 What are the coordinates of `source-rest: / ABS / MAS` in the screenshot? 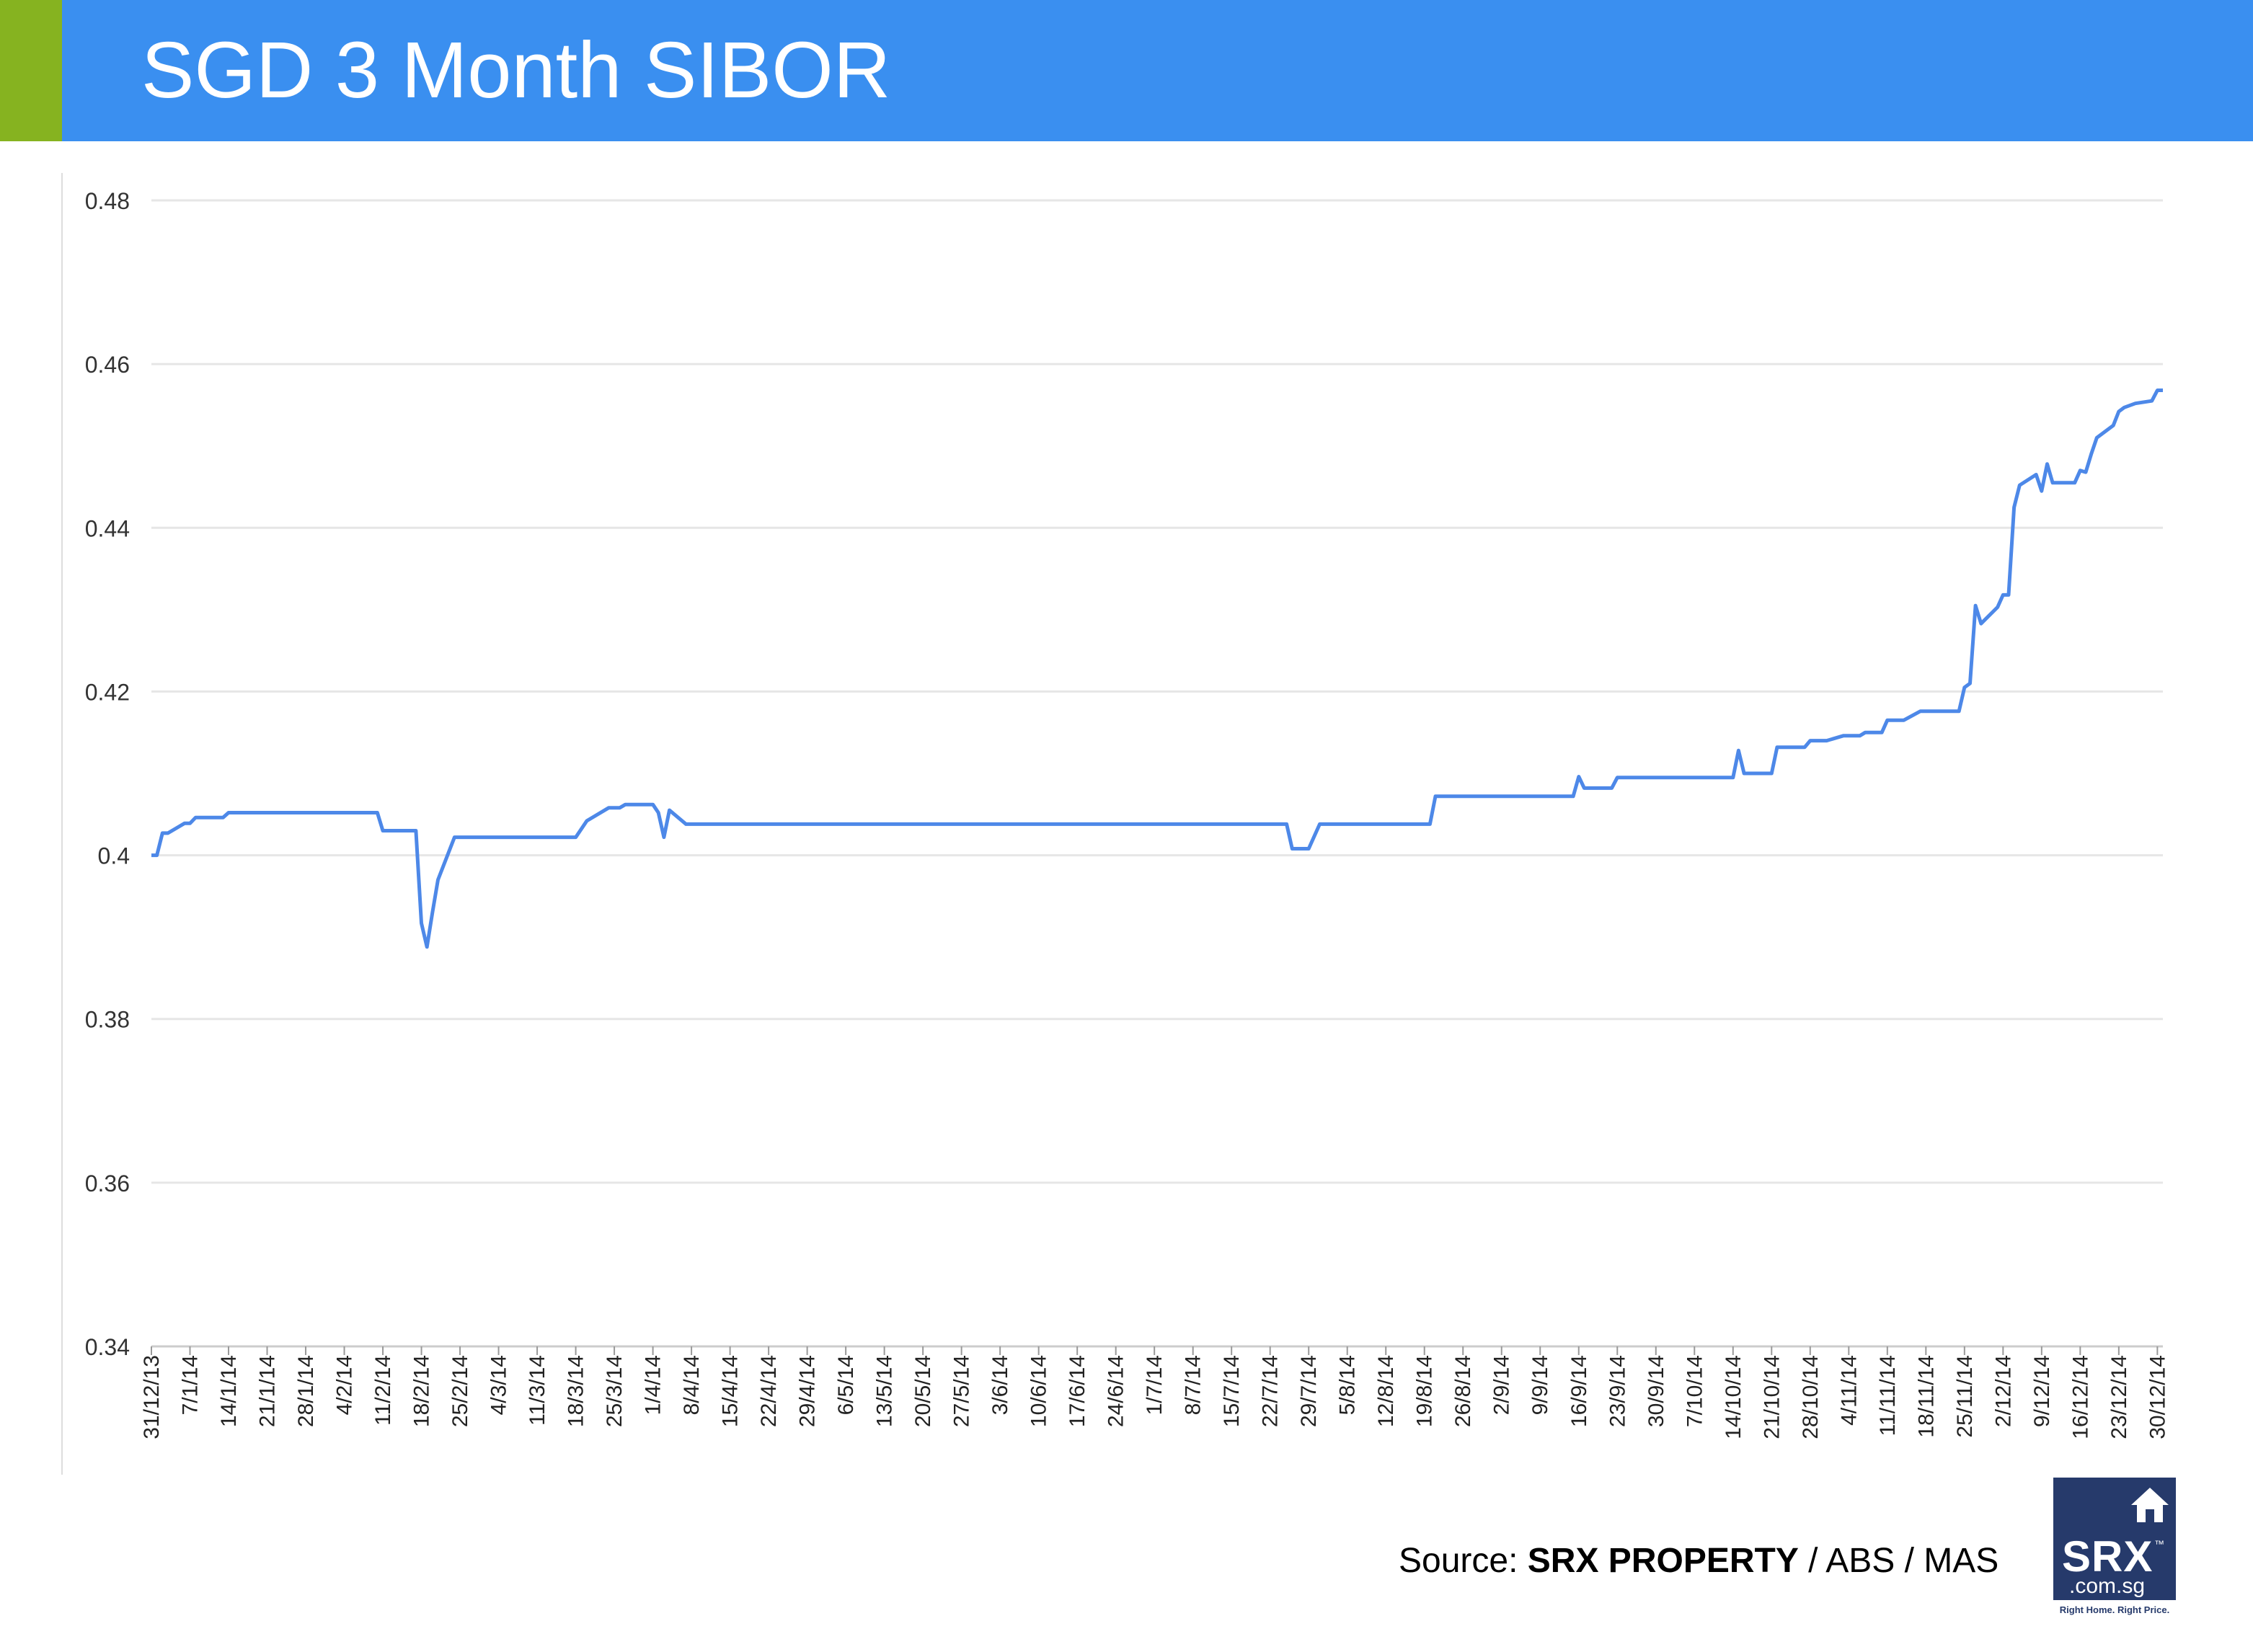 It's located at (1899, 1561).